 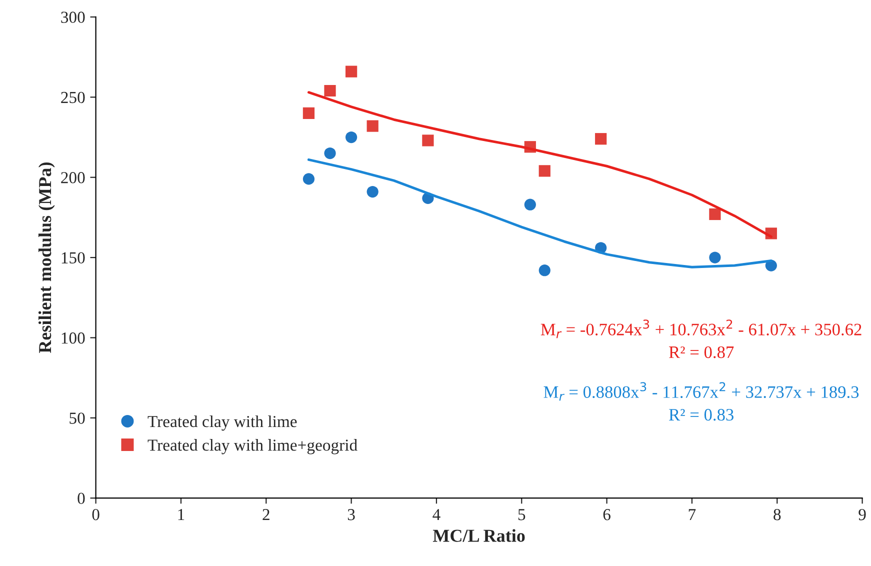 I want to click on y-axis-title: Resilient modulus (MPa), so click(x=46, y=258).